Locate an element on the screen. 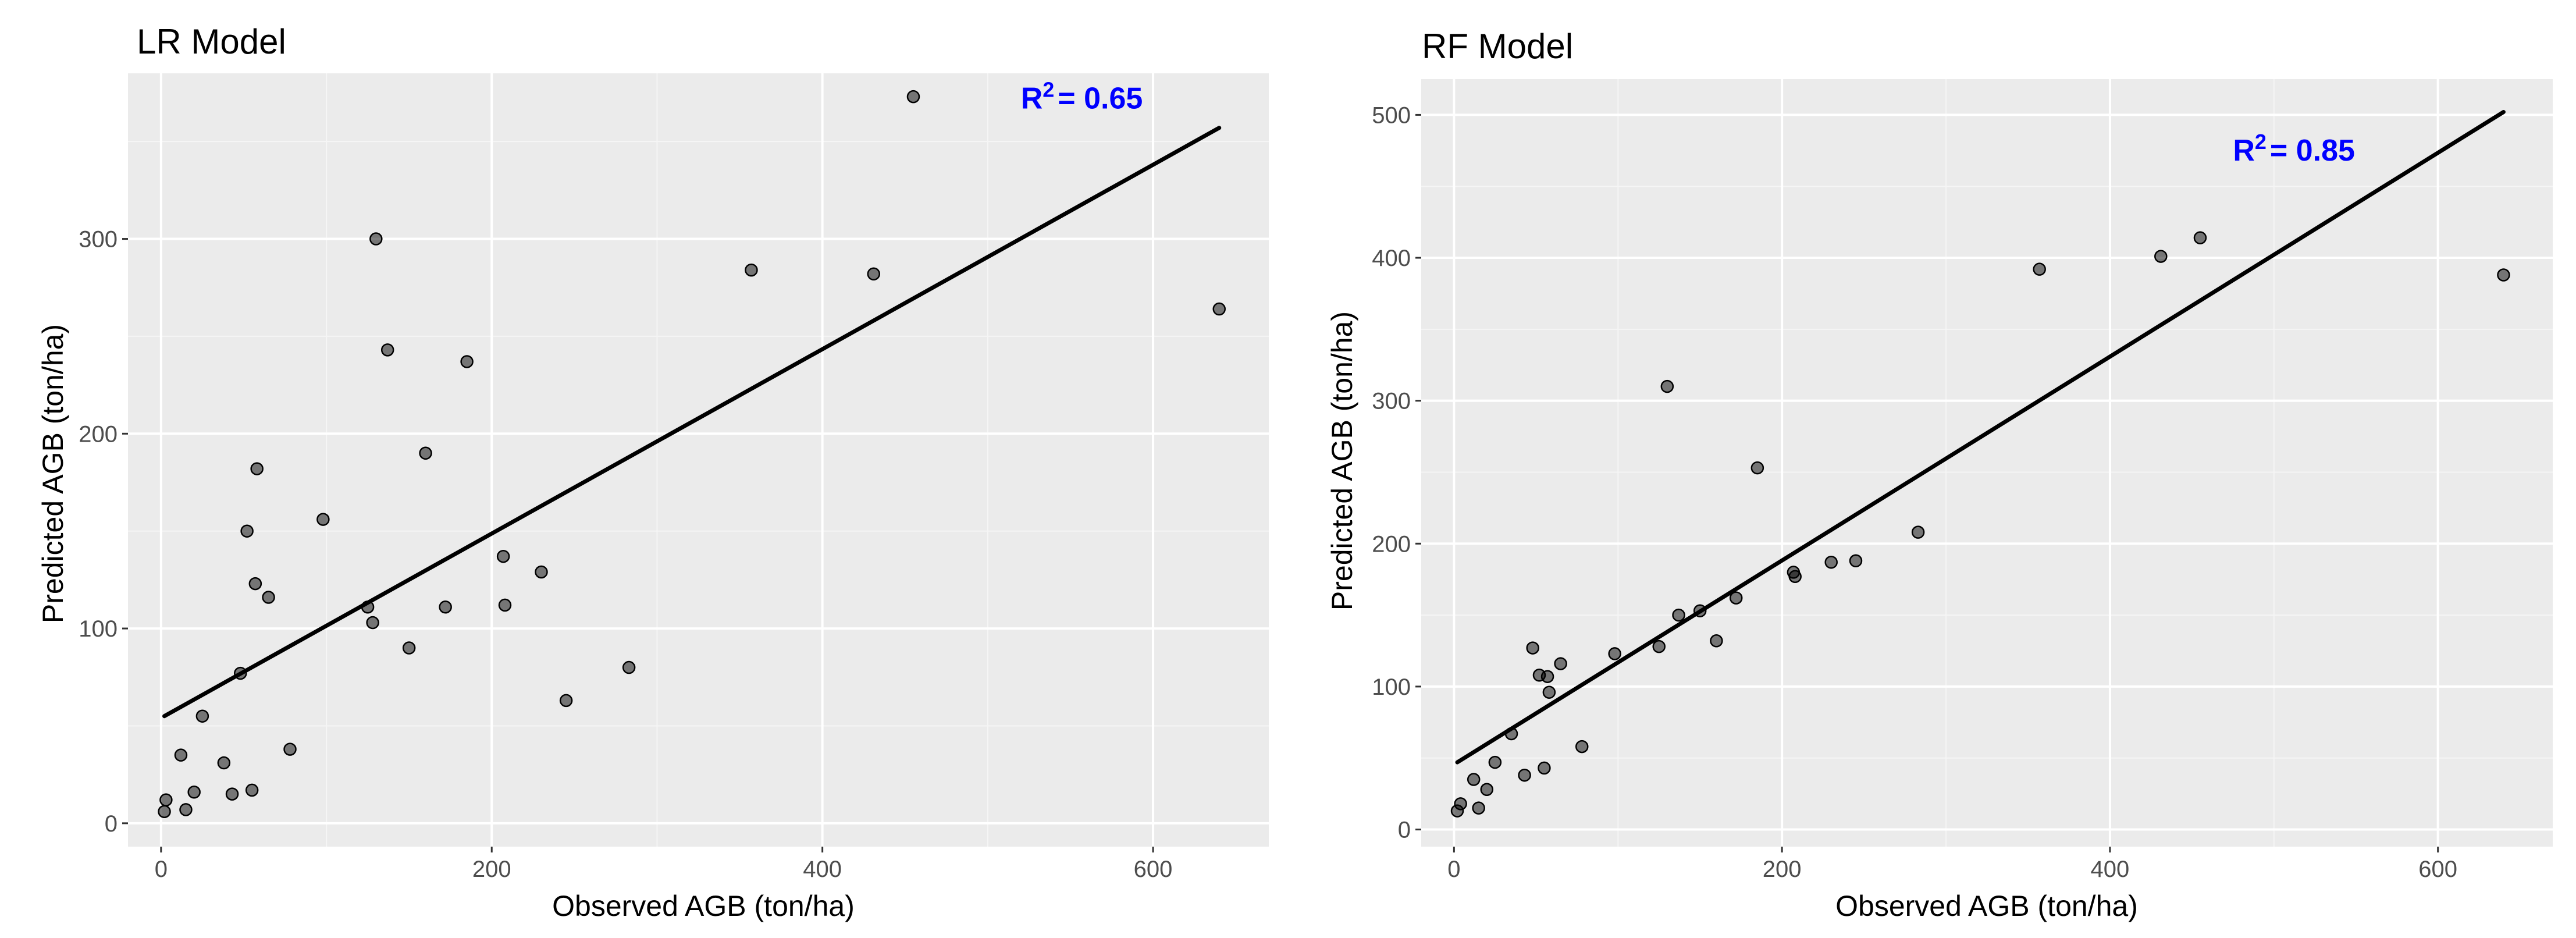  r2-value: = 0.65 is located at coordinates (1101, 98).